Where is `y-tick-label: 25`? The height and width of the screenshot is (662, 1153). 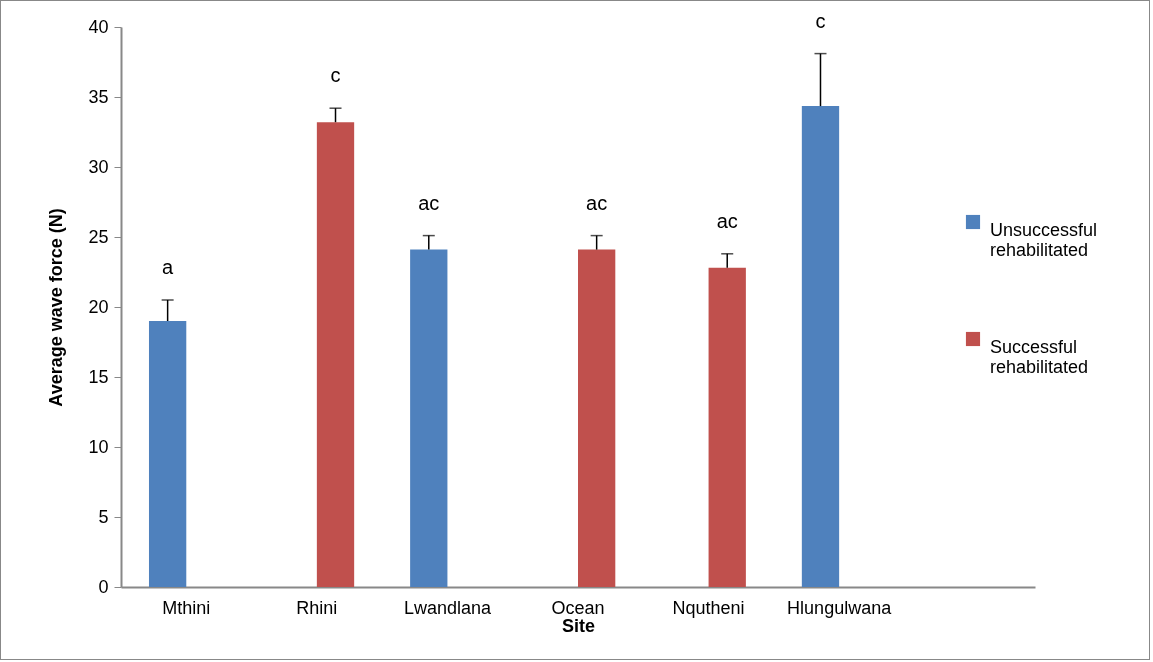 y-tick-label: 25 is located at coordinates (98, 236).